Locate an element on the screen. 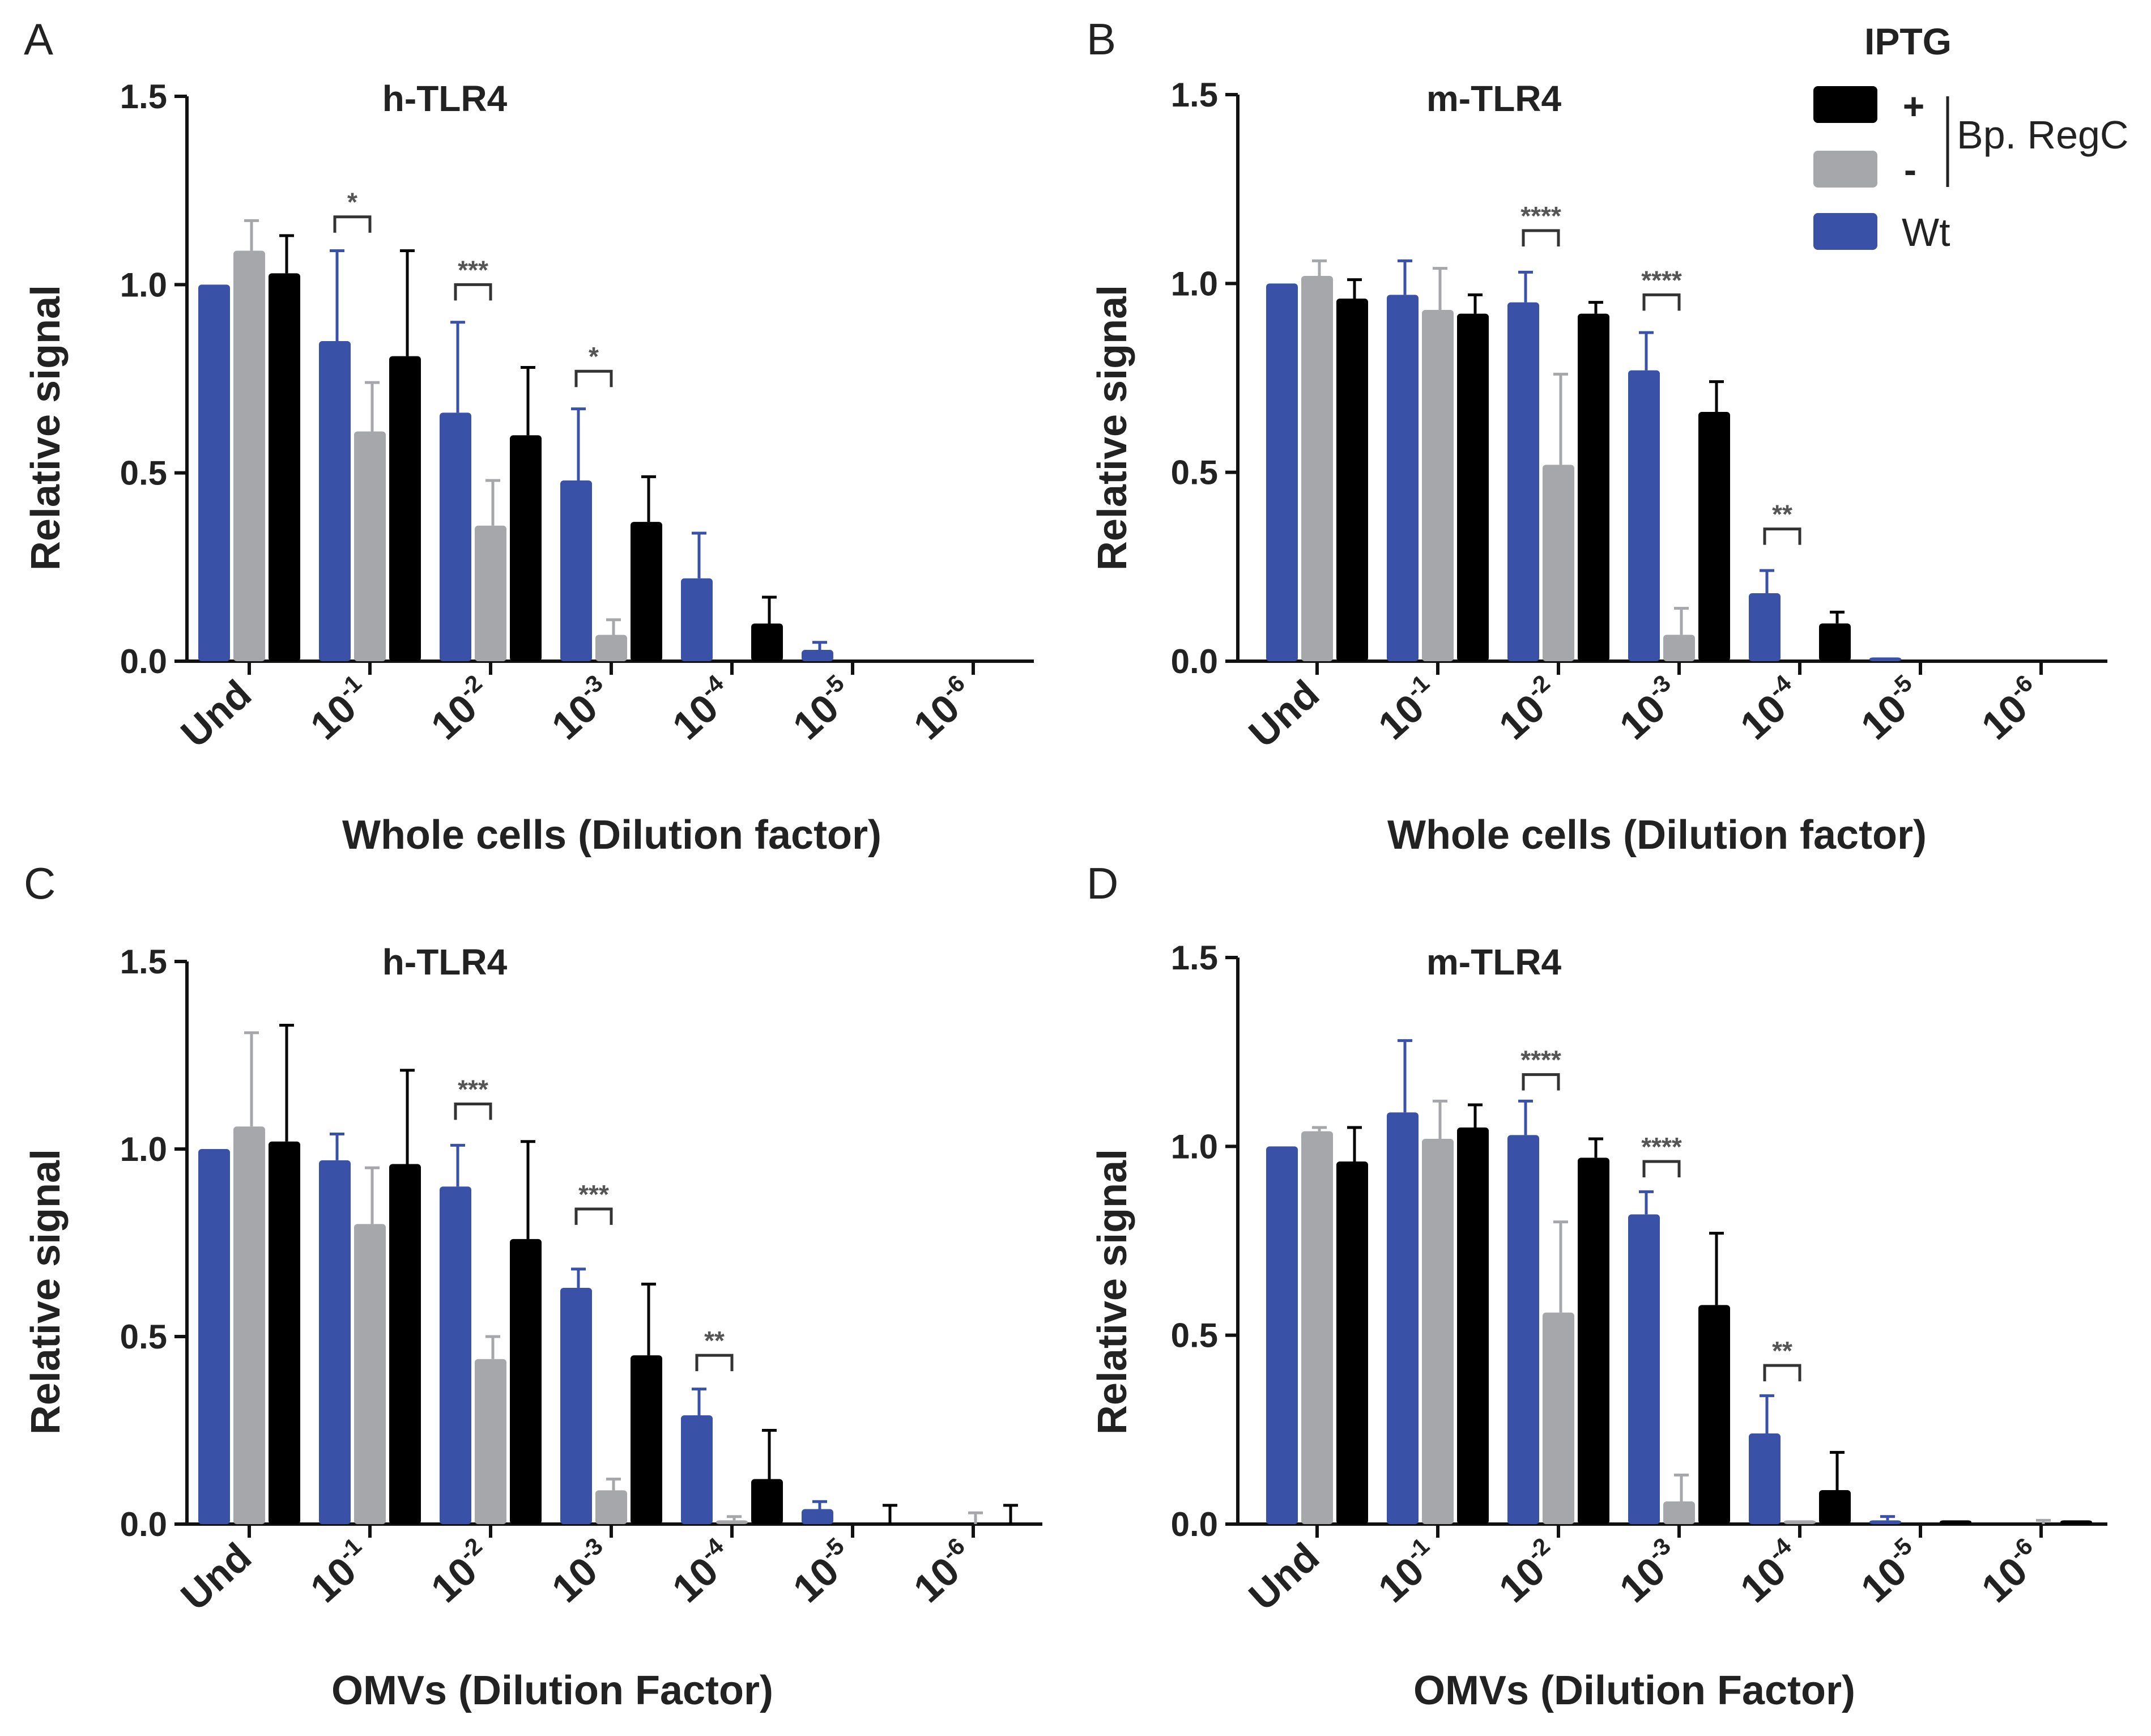  significance-label: *** is located at coordinates (473, 270).